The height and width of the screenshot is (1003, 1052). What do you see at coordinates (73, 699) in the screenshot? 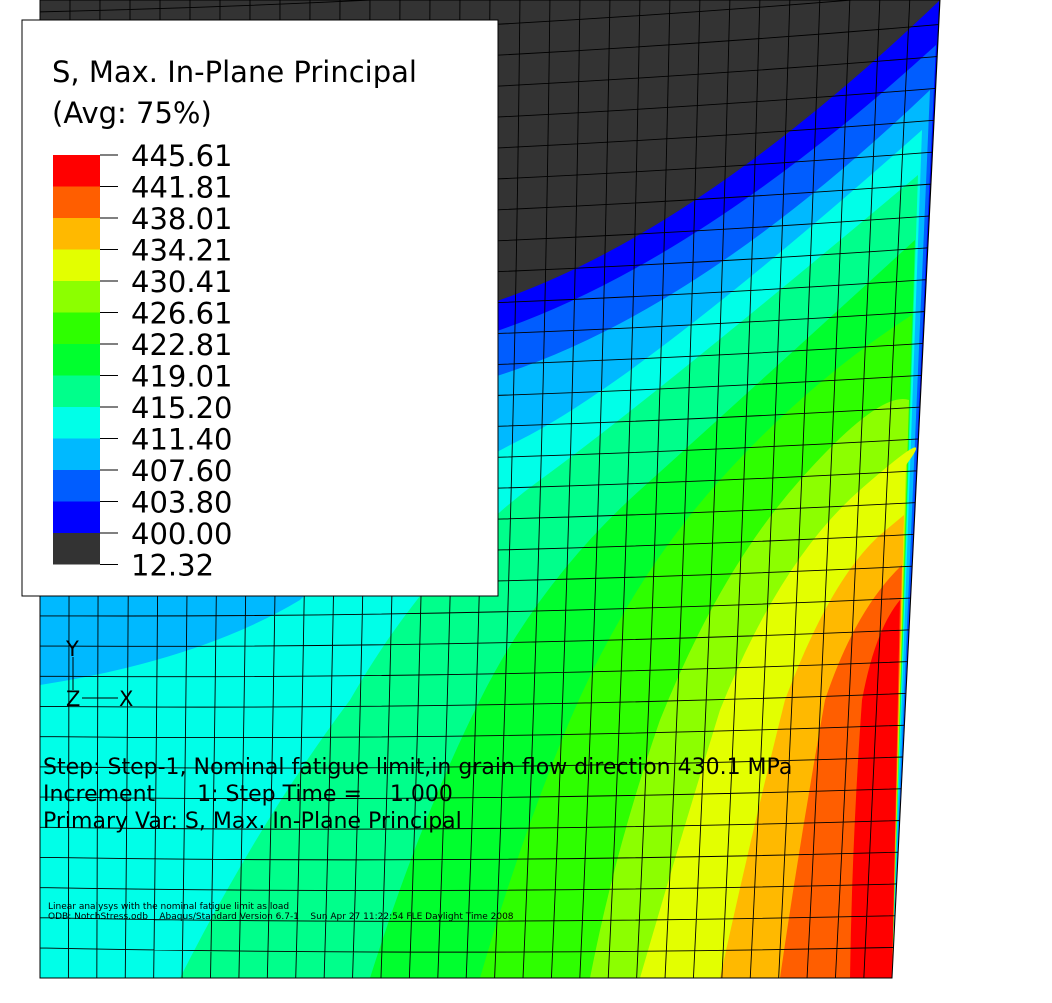
I see `triad-label: Z` at bounding box center [73, 699].